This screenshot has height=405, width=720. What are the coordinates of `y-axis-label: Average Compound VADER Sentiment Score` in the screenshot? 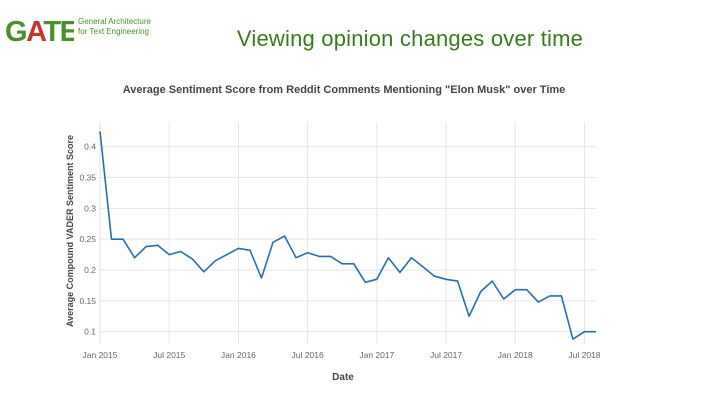 It's located at (70, 231).